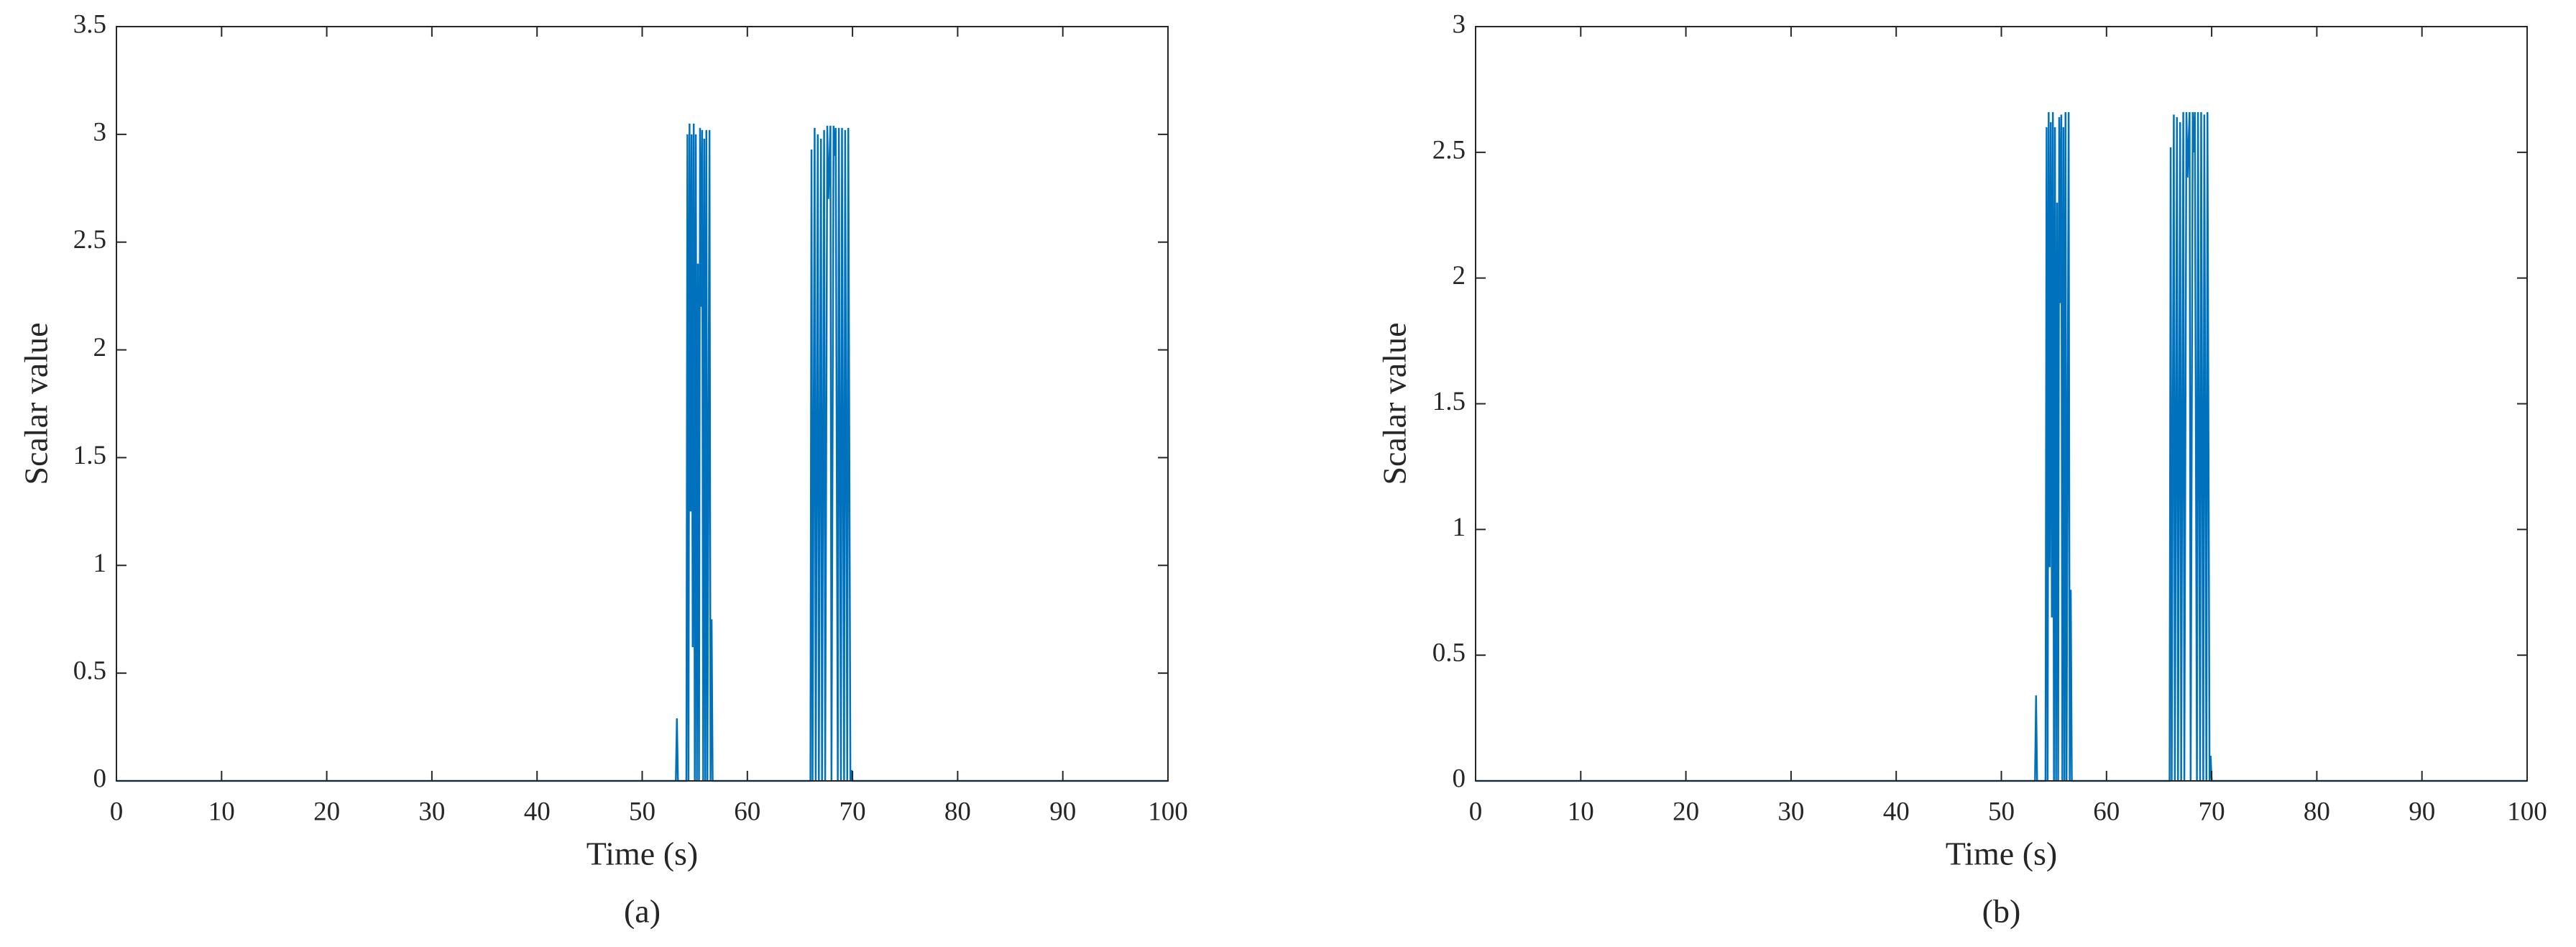 Image resolution: width=2576 pixels, height=947 pixels. What do you see at coordinates (642, 912) in the screenshot?
I see `caption: (a)` at bounding box center [642, 912].